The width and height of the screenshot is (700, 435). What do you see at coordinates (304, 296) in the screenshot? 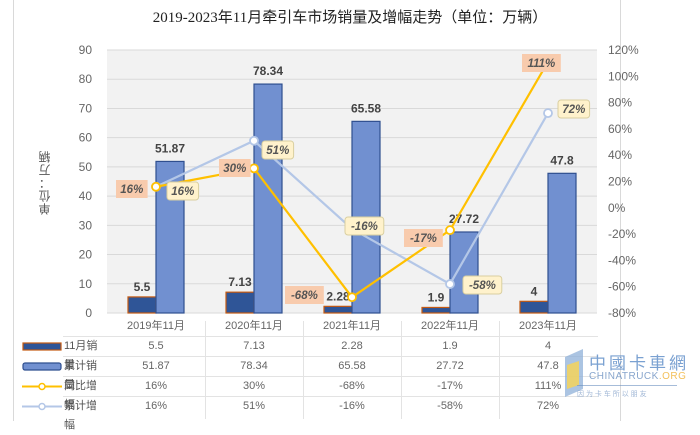
I see `yoy-label: -68%` at bounding box center [304, 296].